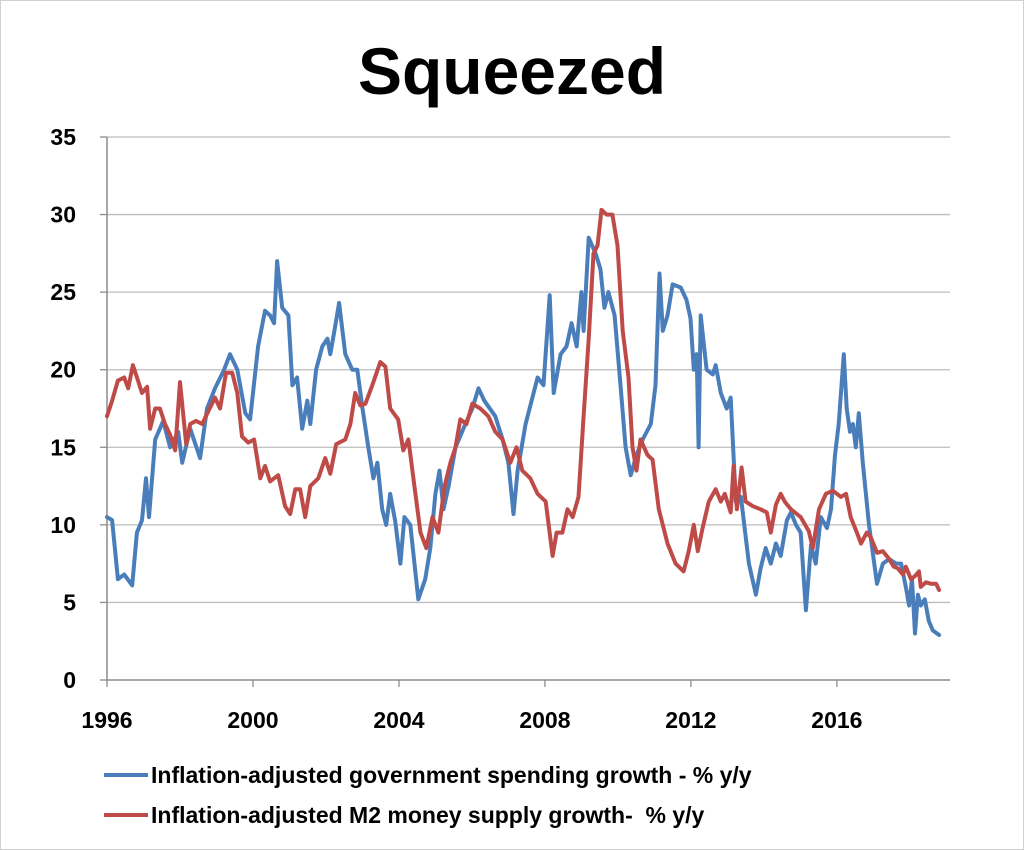  I want to click on x-axis-ticks: 1996 2000 2004 2008 2012 2016, so click(471, 720).